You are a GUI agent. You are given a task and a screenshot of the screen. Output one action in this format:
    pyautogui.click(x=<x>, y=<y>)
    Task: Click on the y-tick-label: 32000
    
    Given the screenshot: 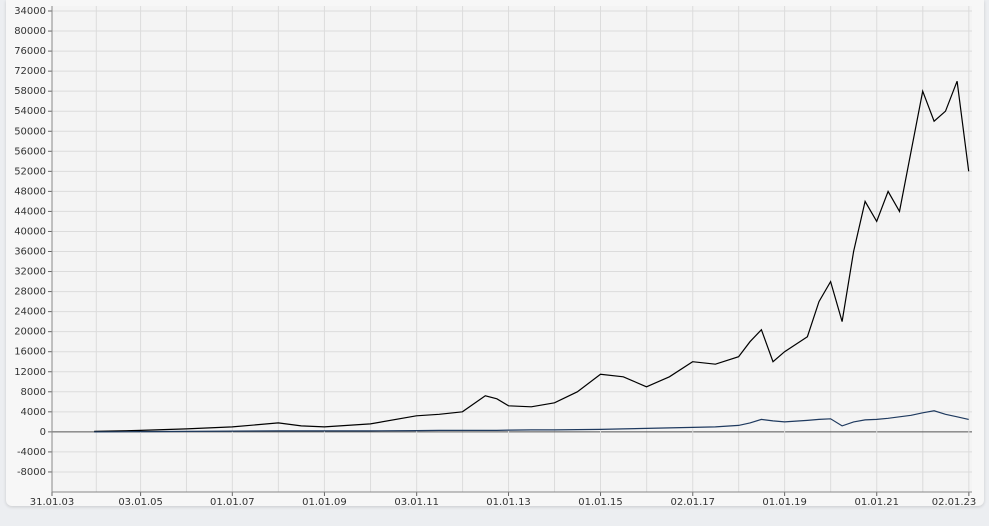 What is the action you would take?
    pyautogui.click(x=30, y=272)
    